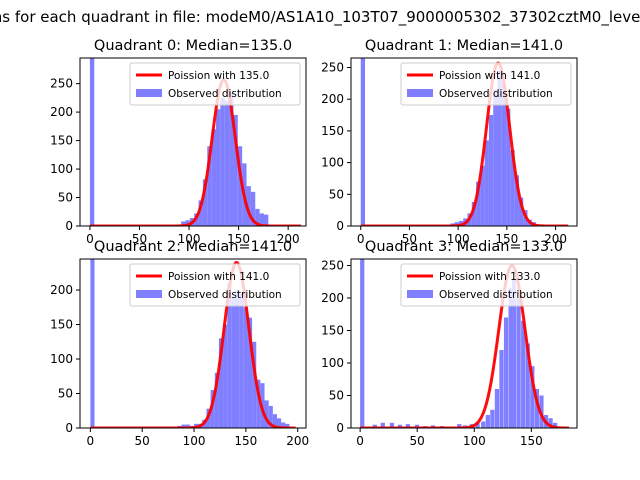 The height and width of the screenshot is (480, 640). Describe the element at coordinates (486, 285) in the screenshot. I see `legend: Poission with 133.0 Observed distribution` at that location.